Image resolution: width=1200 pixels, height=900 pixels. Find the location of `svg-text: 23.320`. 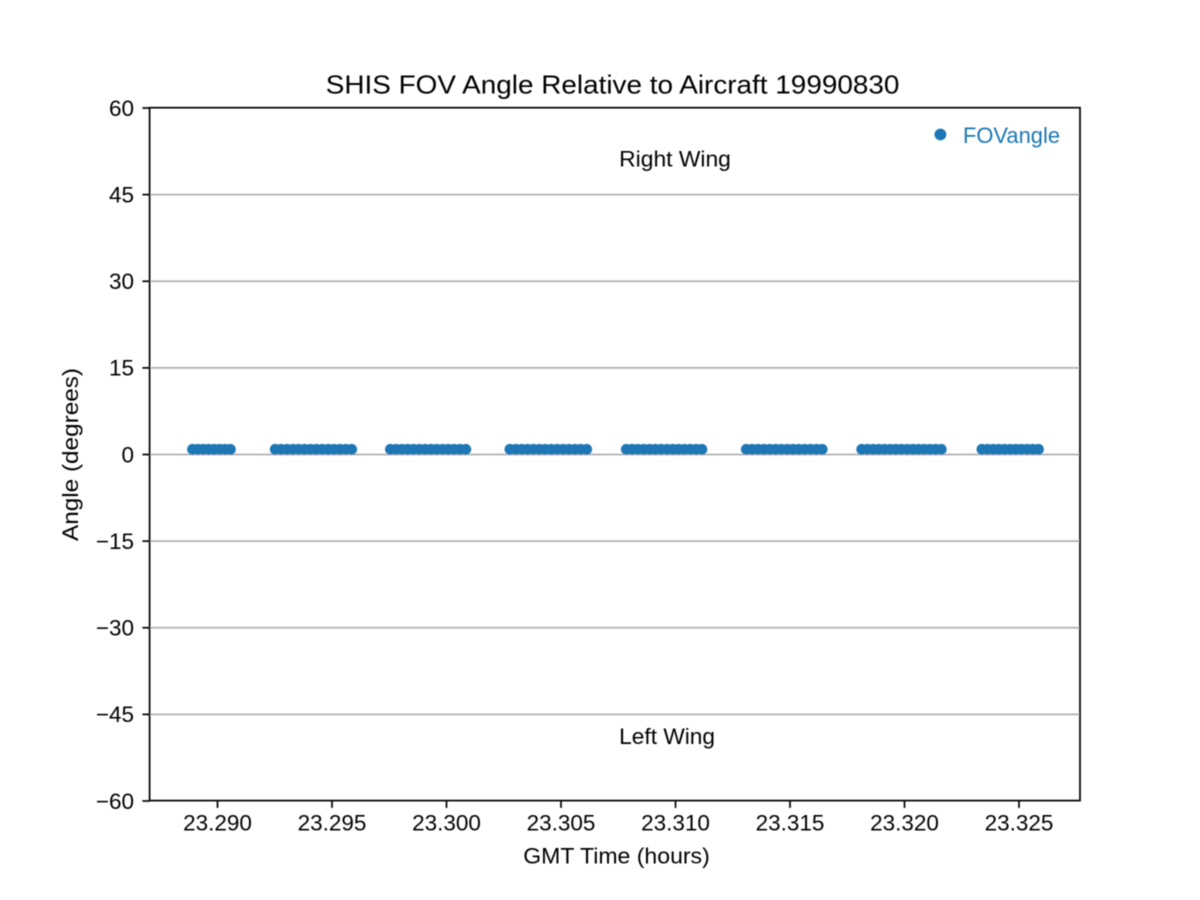

svg-text: 23.320 is located at coordinates (904, 822).